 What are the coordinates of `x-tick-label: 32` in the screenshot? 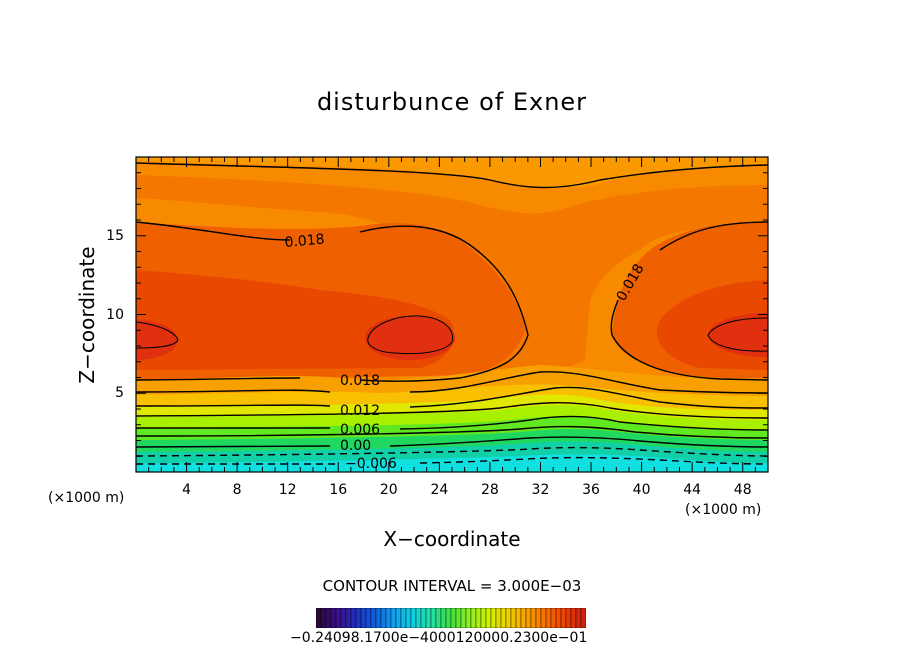 It's located at (540, 490).